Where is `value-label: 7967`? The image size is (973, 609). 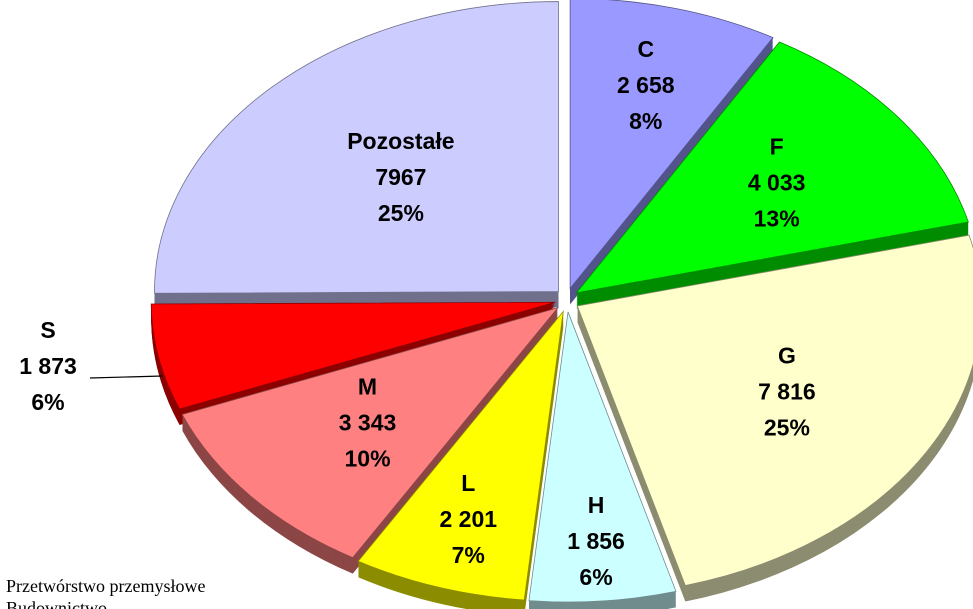 value-label: 7967 is located at coordinates (400, 177).